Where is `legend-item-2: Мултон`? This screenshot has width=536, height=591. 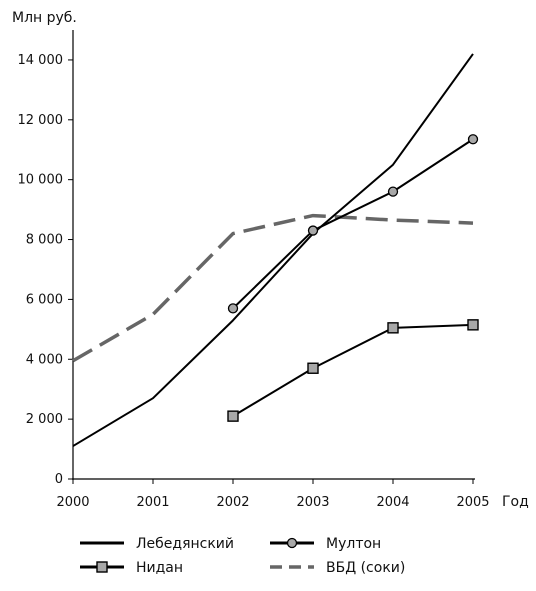 legend-item-2: Мултон is located at coordinates (325, 544).